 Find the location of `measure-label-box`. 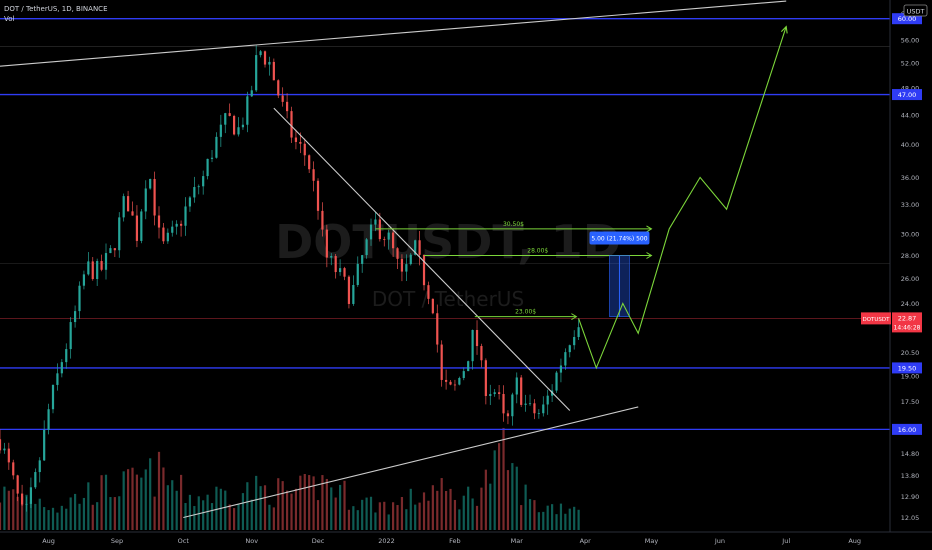

measure-label-box is located at coordinates (619, 238).